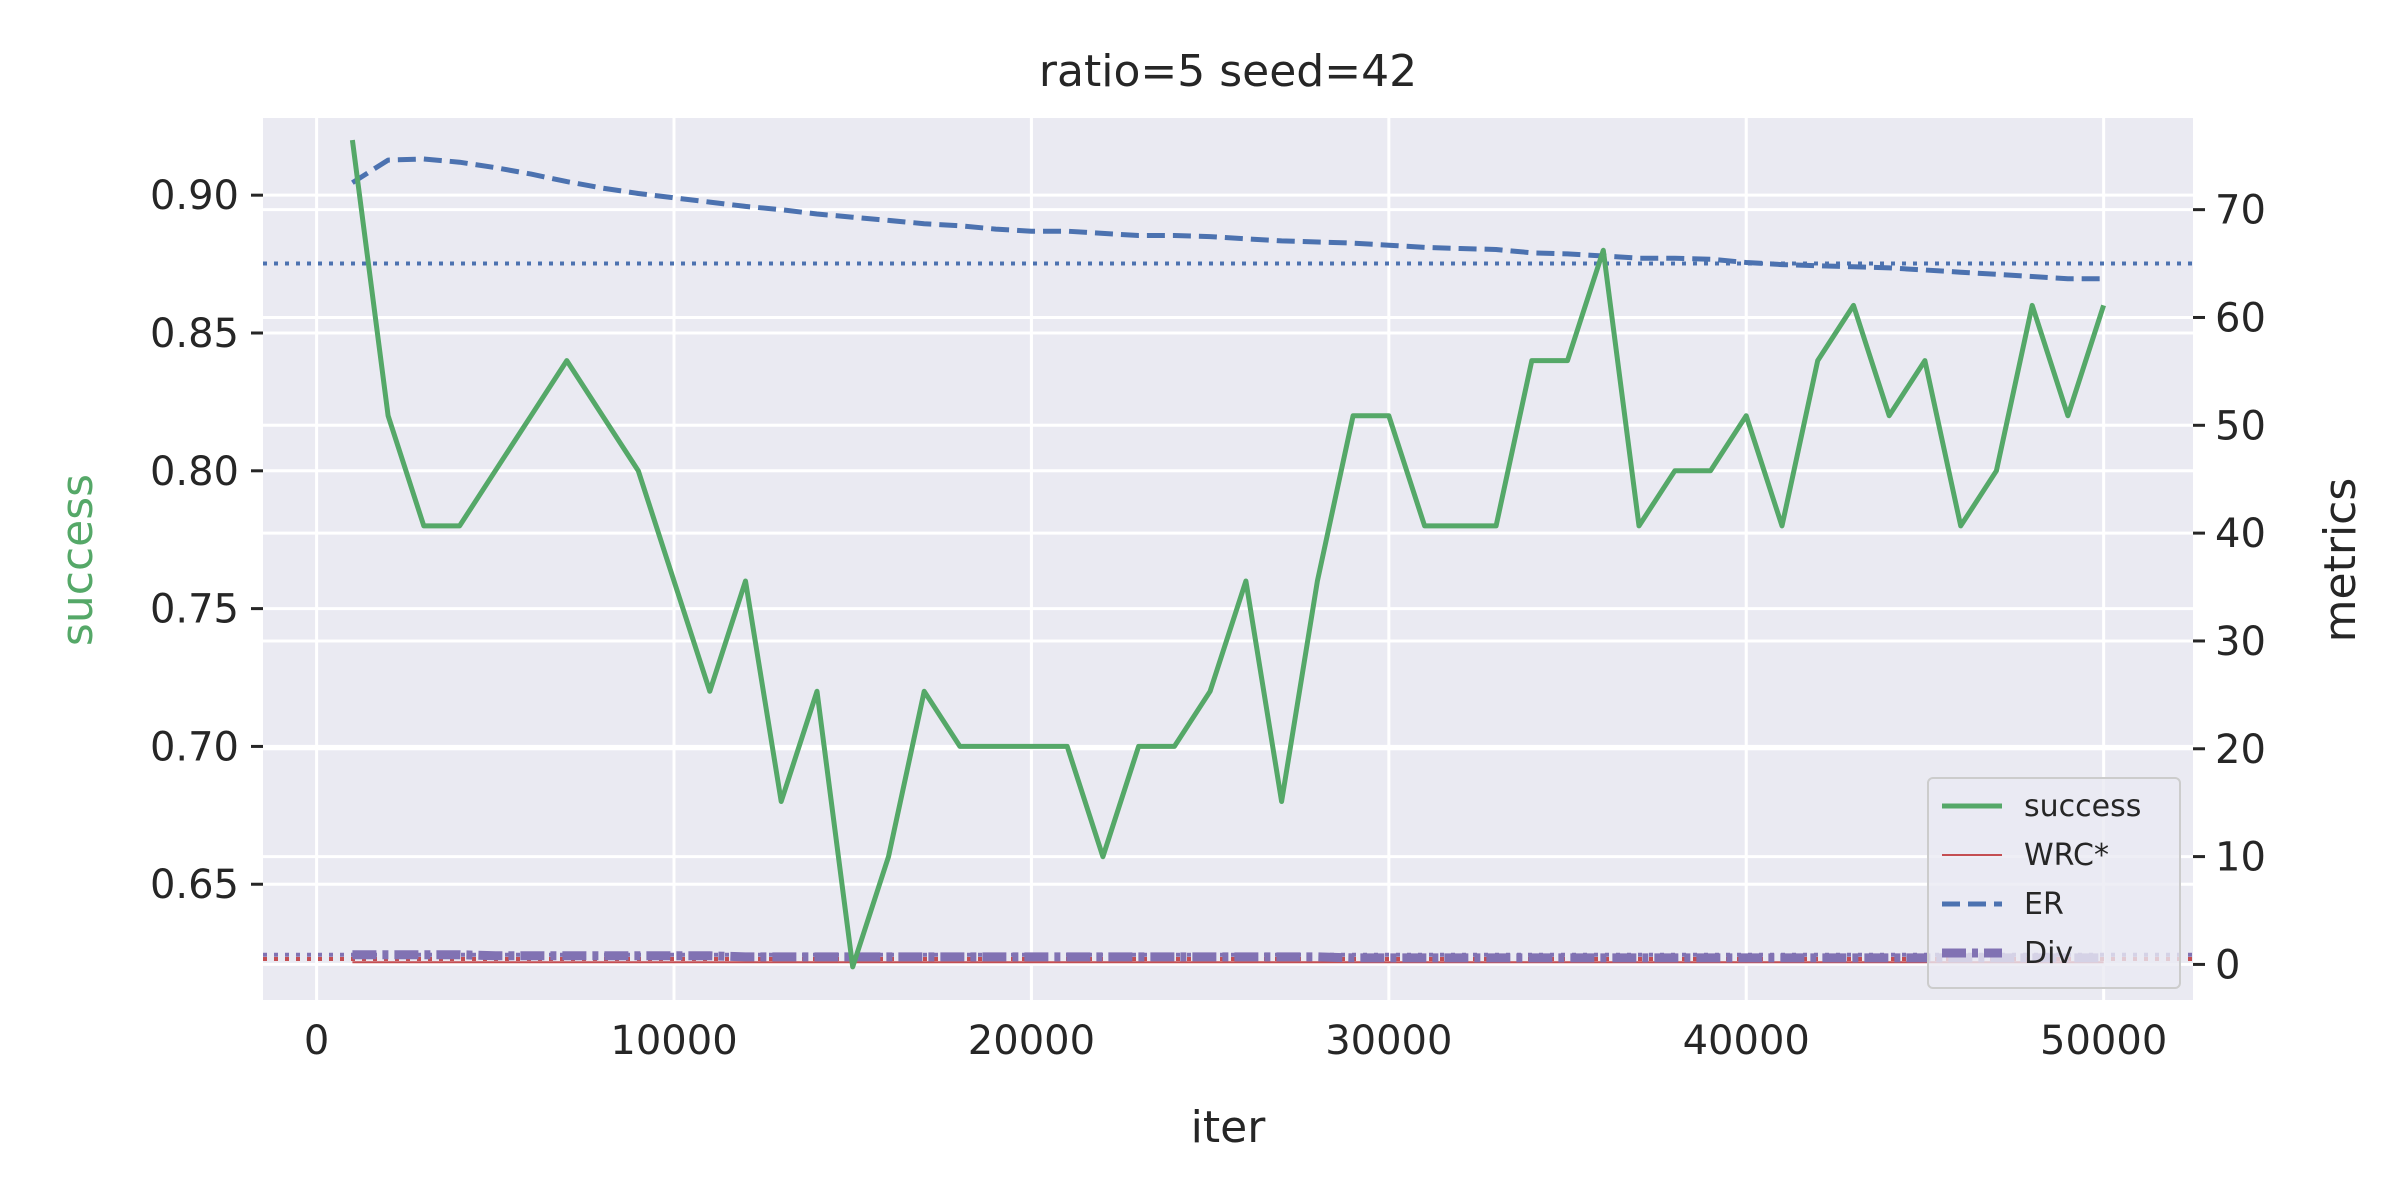 This screenshot has width=2400, height=1200. I want to click on left-y-tick-label: 0.65, so click(194, 885).